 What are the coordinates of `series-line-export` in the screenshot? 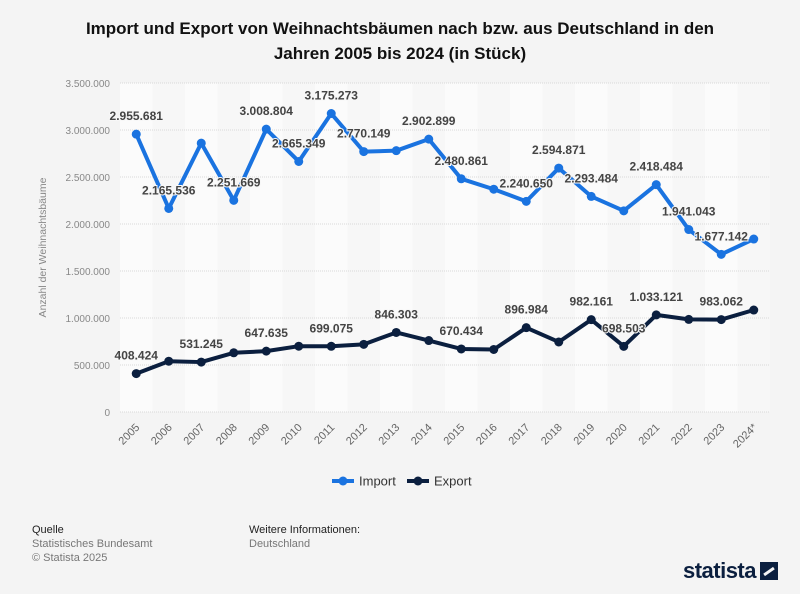 It's located at (445, 342).